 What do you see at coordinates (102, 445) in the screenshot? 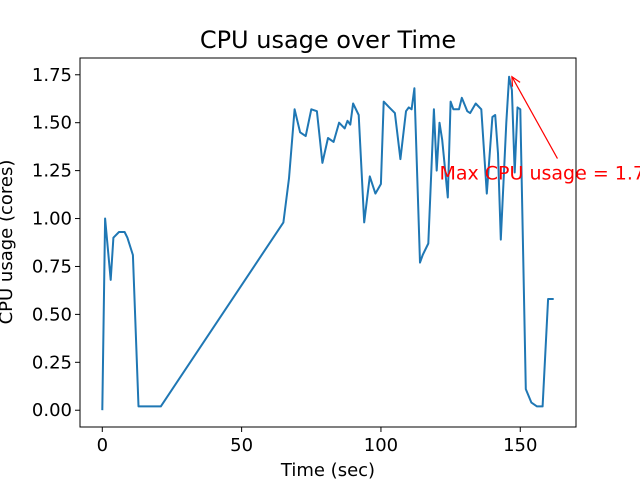
I see `x-tick-label: 0` at bounding box center [102, 445].